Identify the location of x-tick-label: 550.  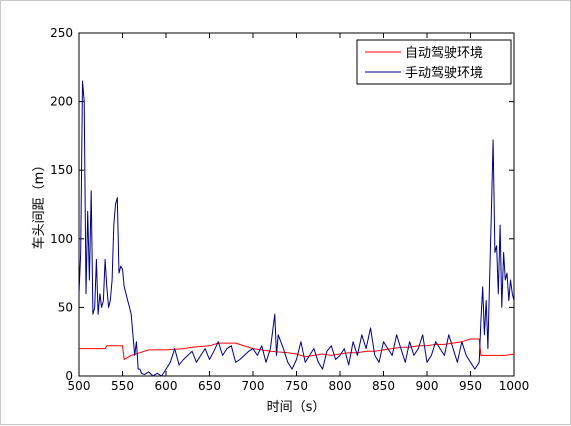
(122, 386).